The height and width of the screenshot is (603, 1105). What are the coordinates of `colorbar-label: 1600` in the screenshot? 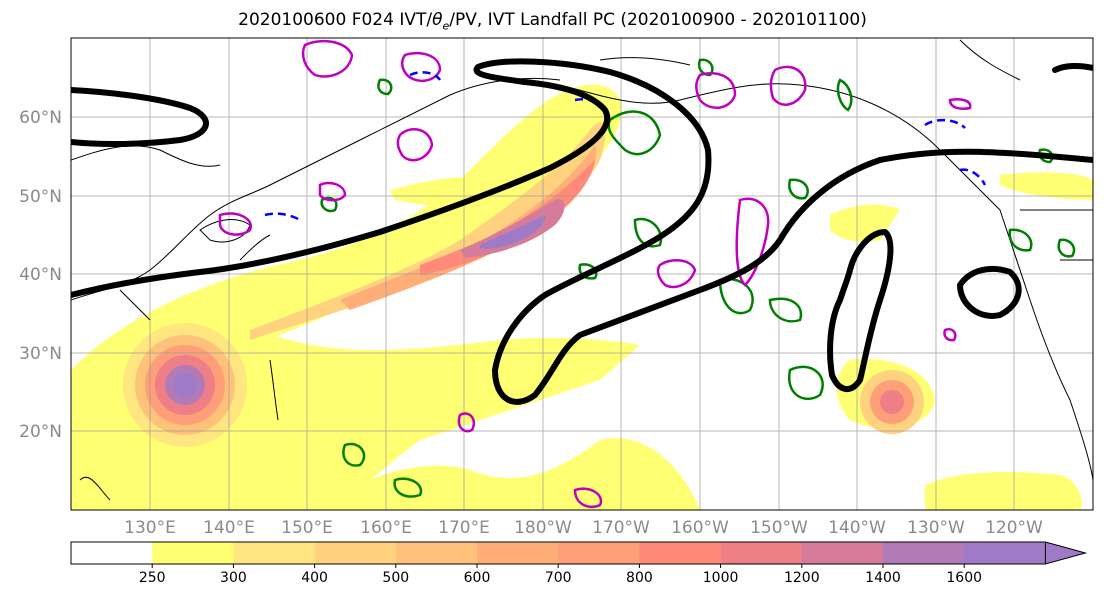 It's located at (964, 578).